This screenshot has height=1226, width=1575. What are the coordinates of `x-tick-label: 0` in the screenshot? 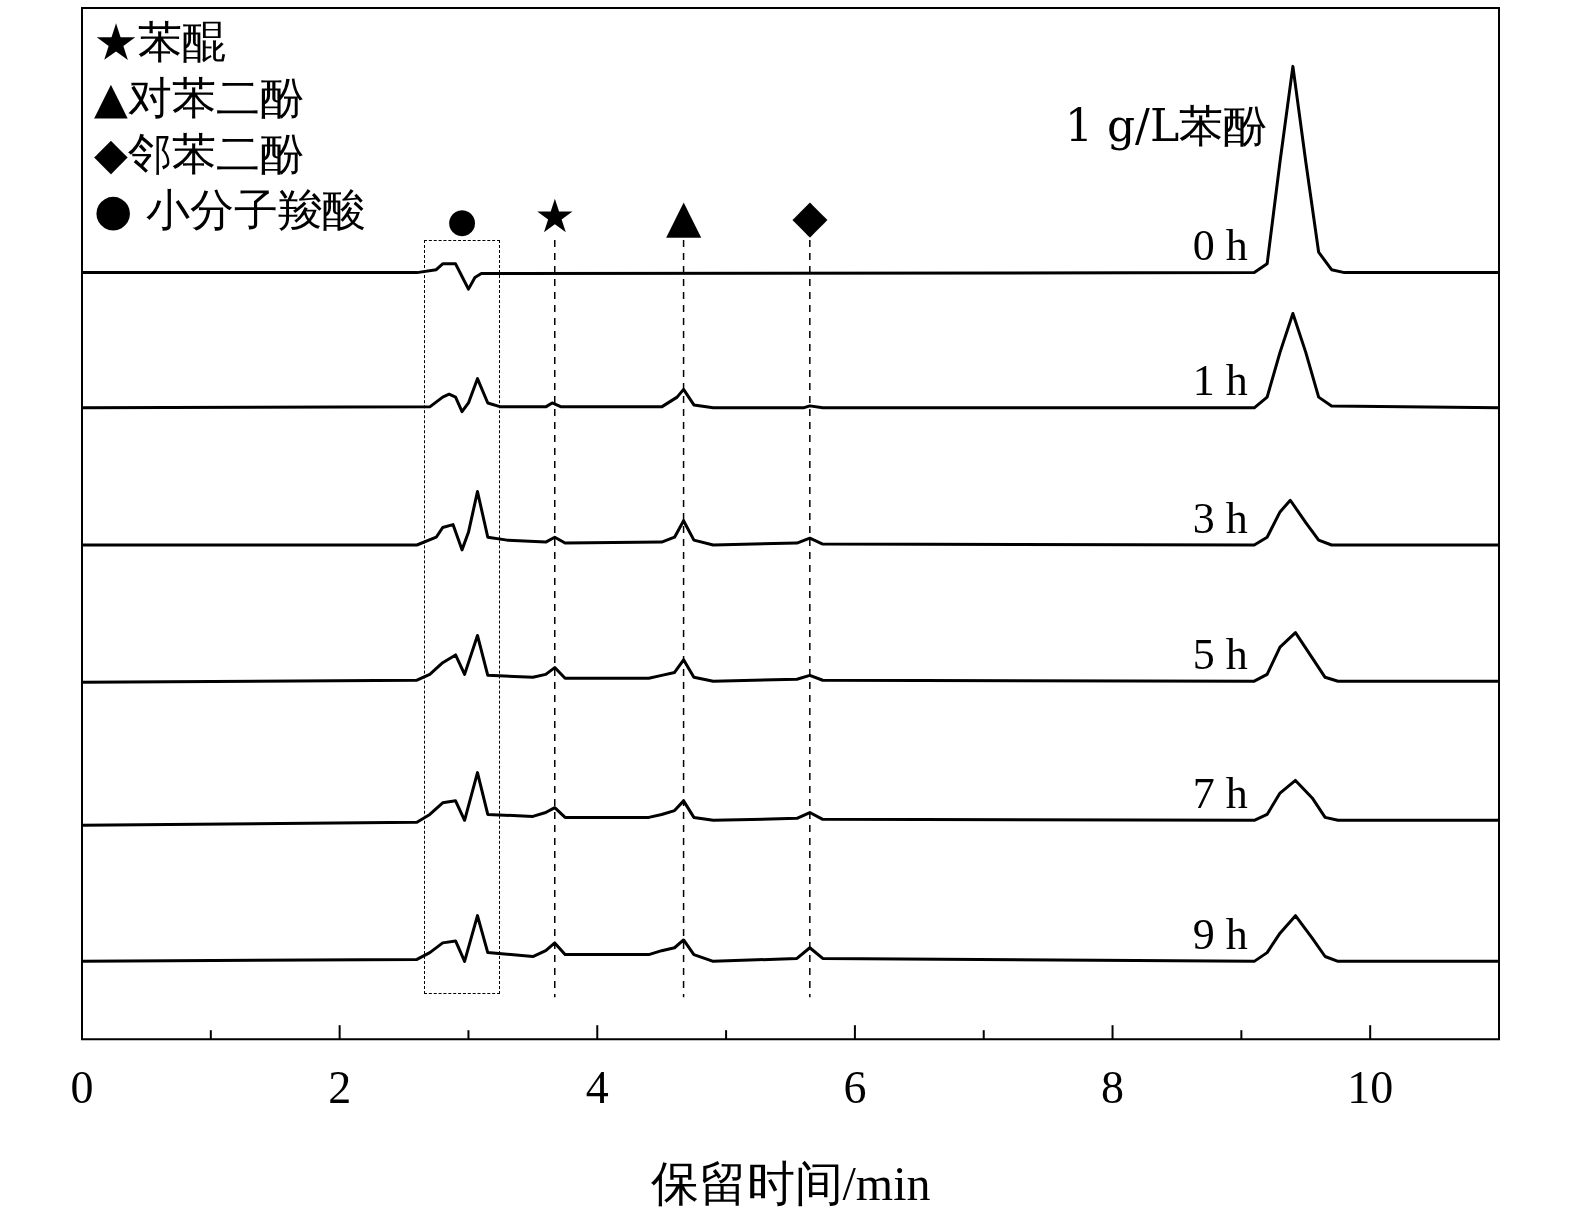 It's located at (82, 1087).